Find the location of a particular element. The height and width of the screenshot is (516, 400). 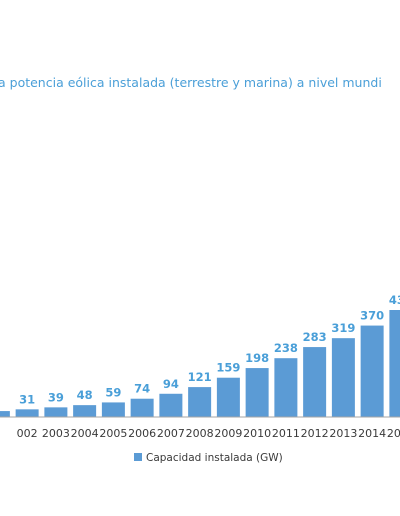

value-label-2004: 48 is located at coordinates (85, 395).